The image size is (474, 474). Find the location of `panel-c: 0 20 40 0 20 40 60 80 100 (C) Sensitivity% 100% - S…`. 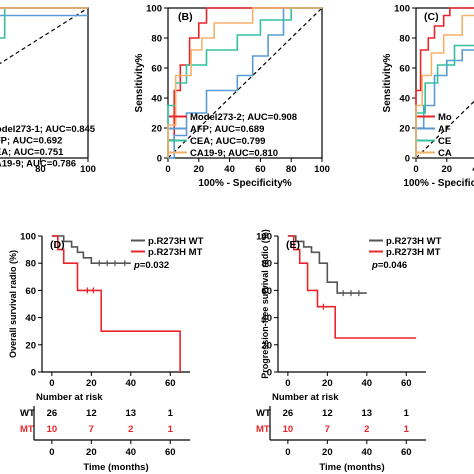

panel-c: 0 20 40 0 20 40 60 80 100 (C) Sensitivity% 100% - S… is located at coordinates (428, 96).